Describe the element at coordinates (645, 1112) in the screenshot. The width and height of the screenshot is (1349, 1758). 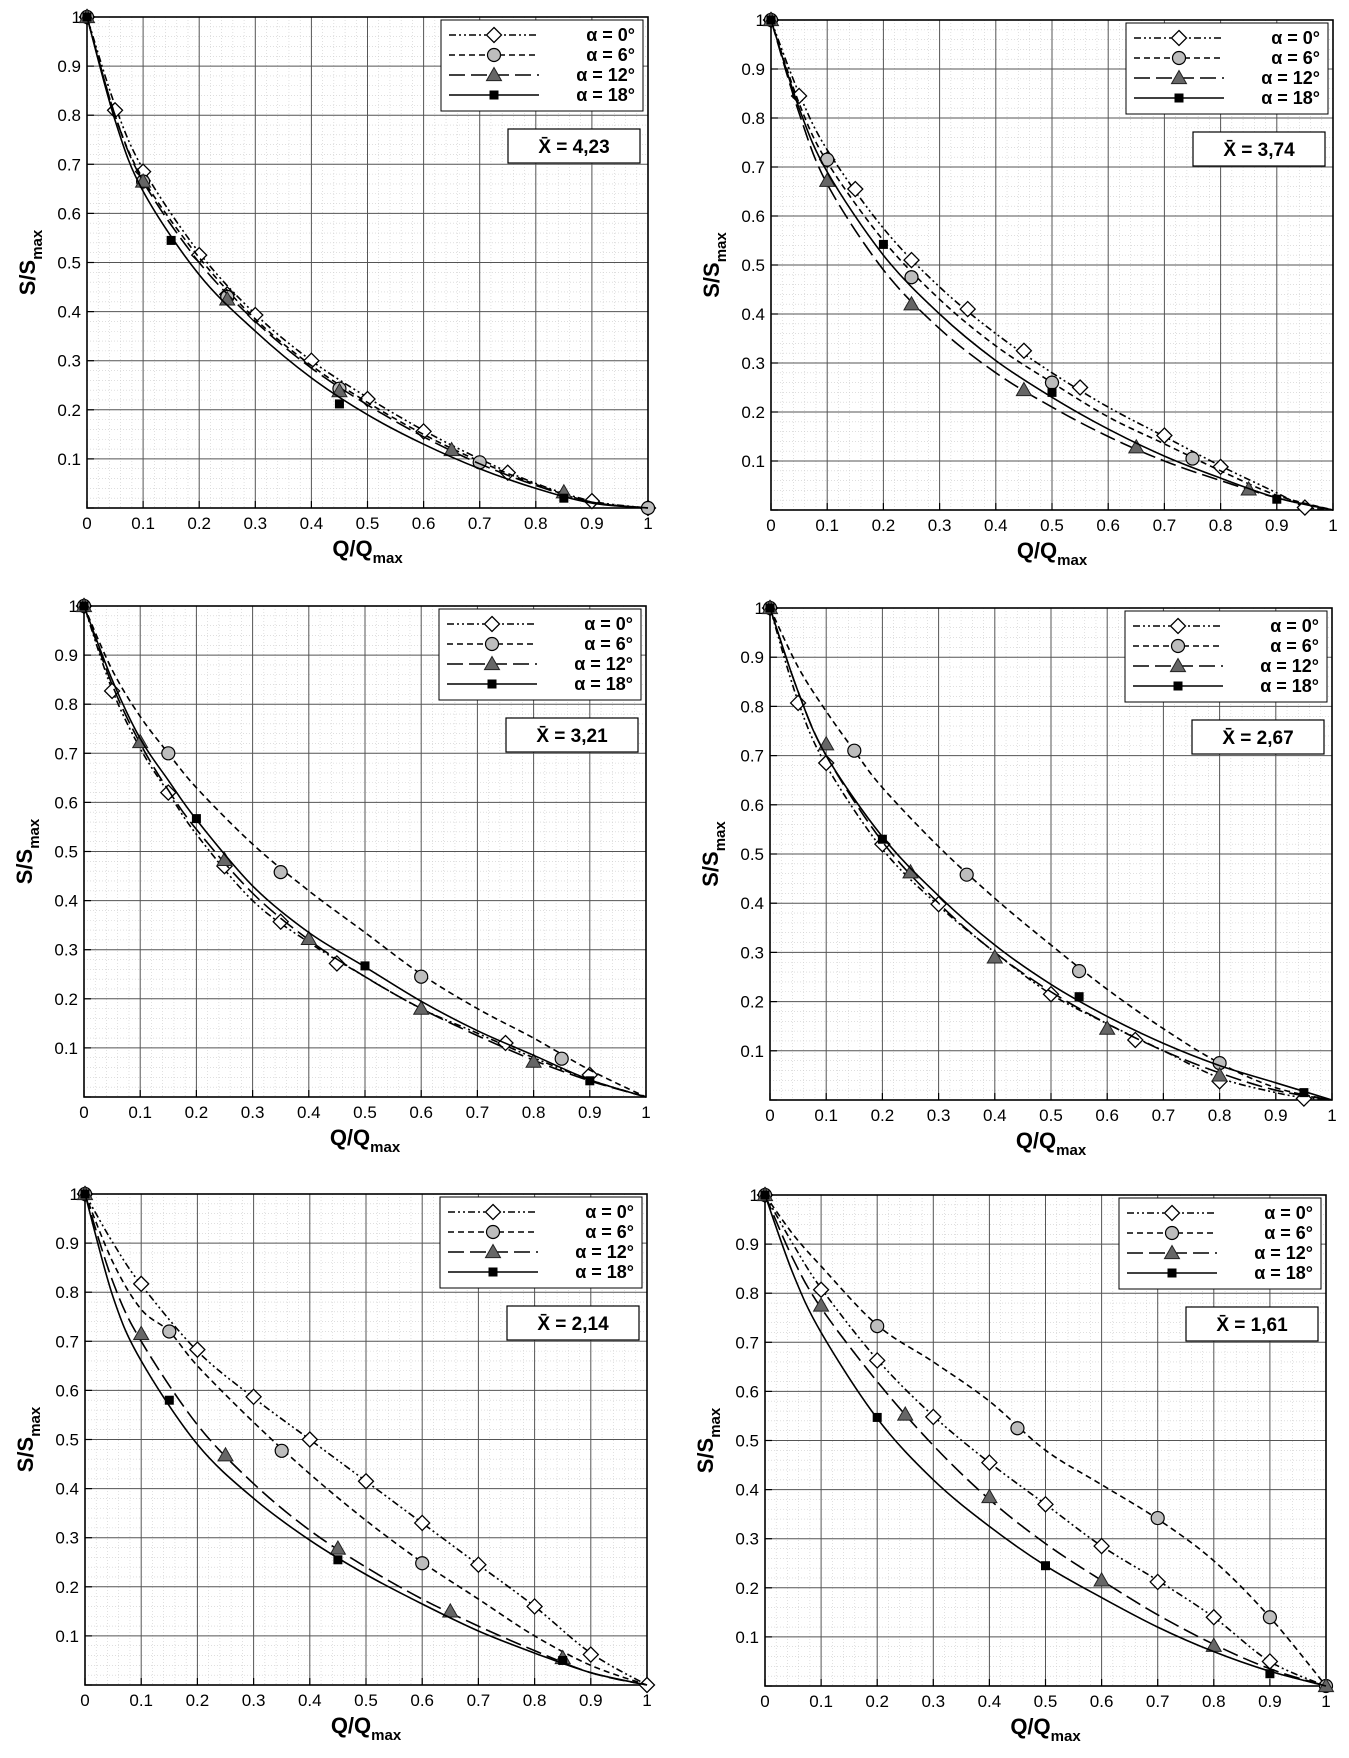
I see `x-tick-label: 1` at that location.